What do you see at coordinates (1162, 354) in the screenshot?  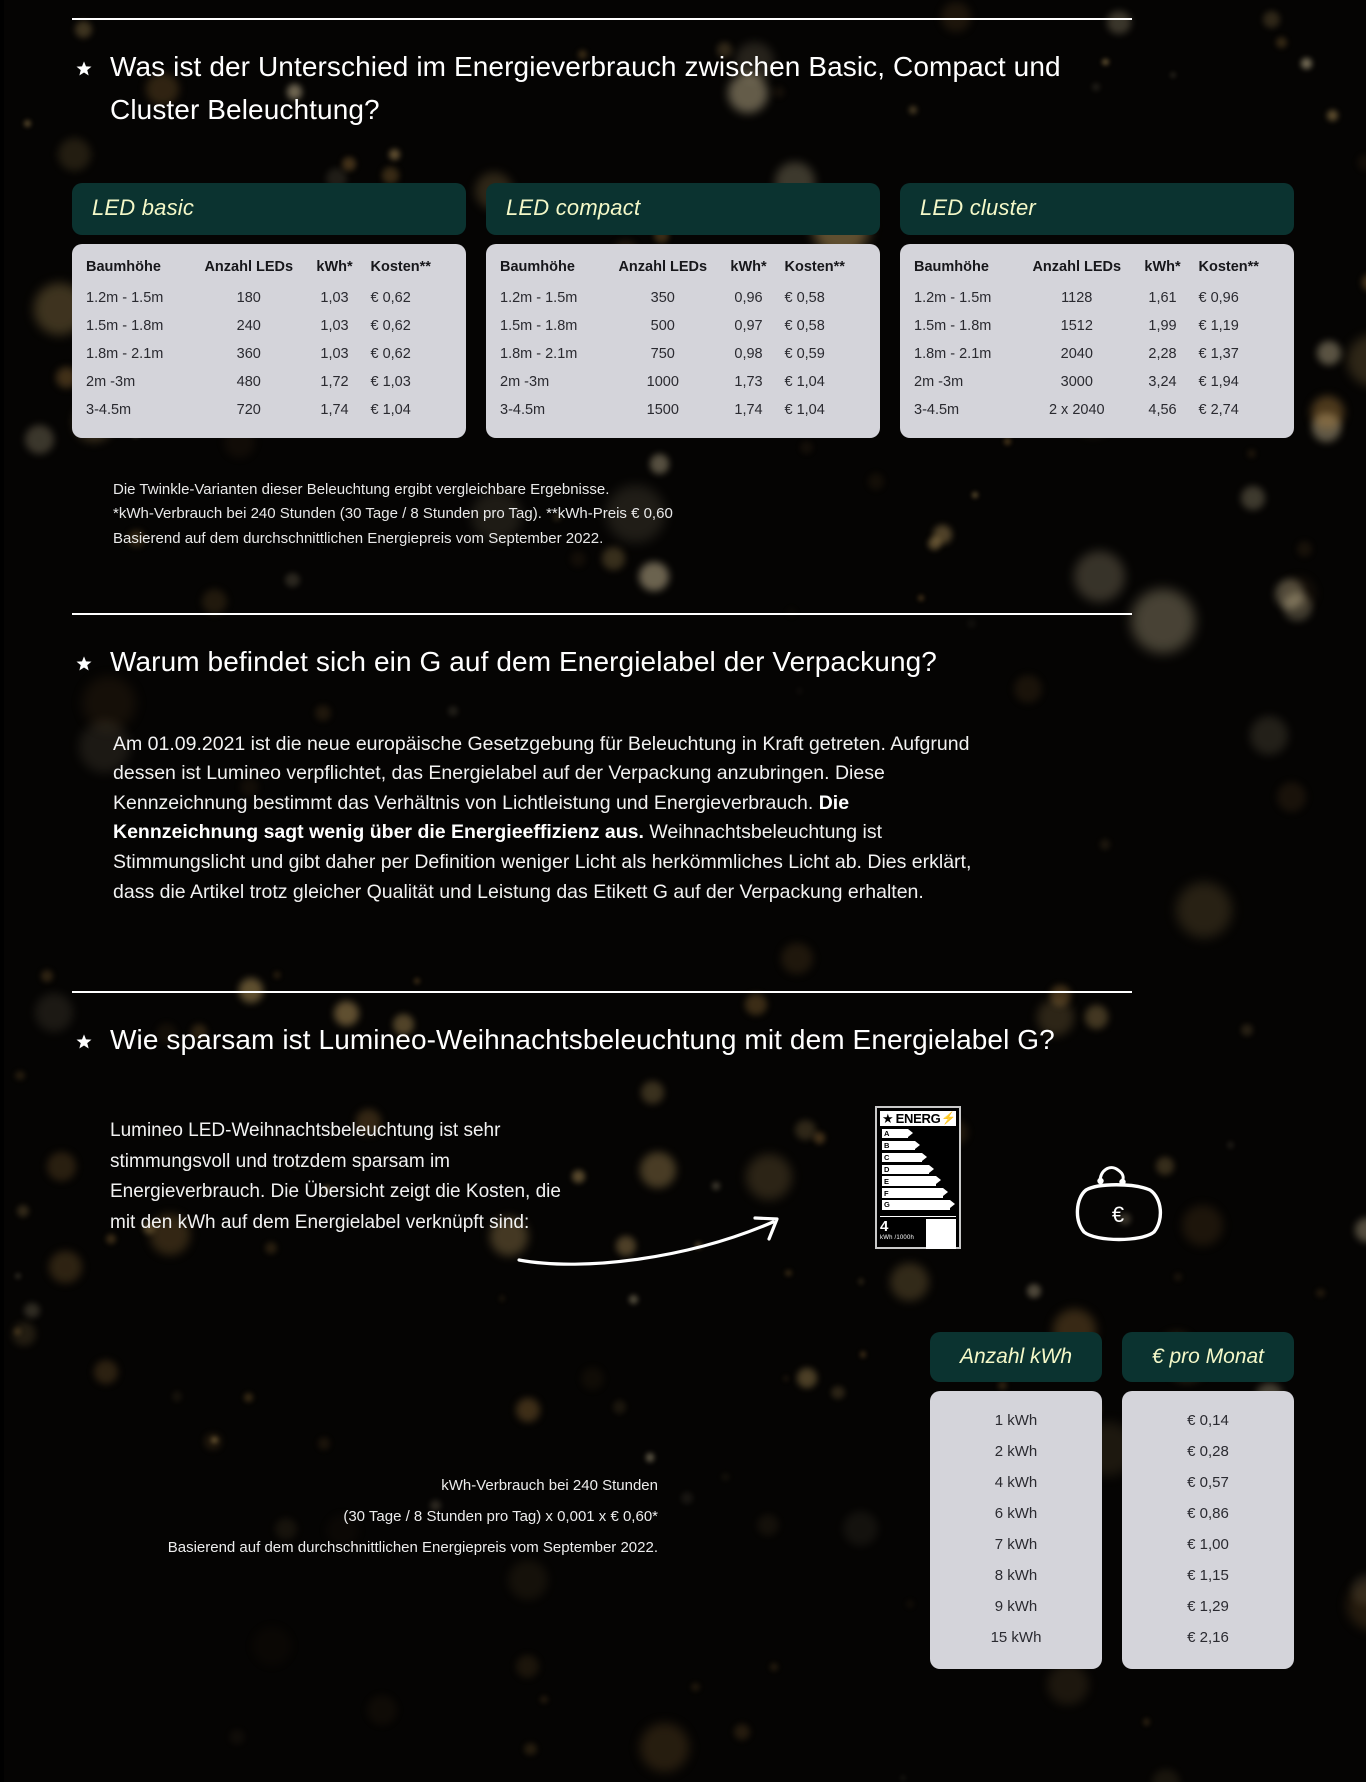 I see `table-cell: 2,28` at bounding box center [1162, 354].